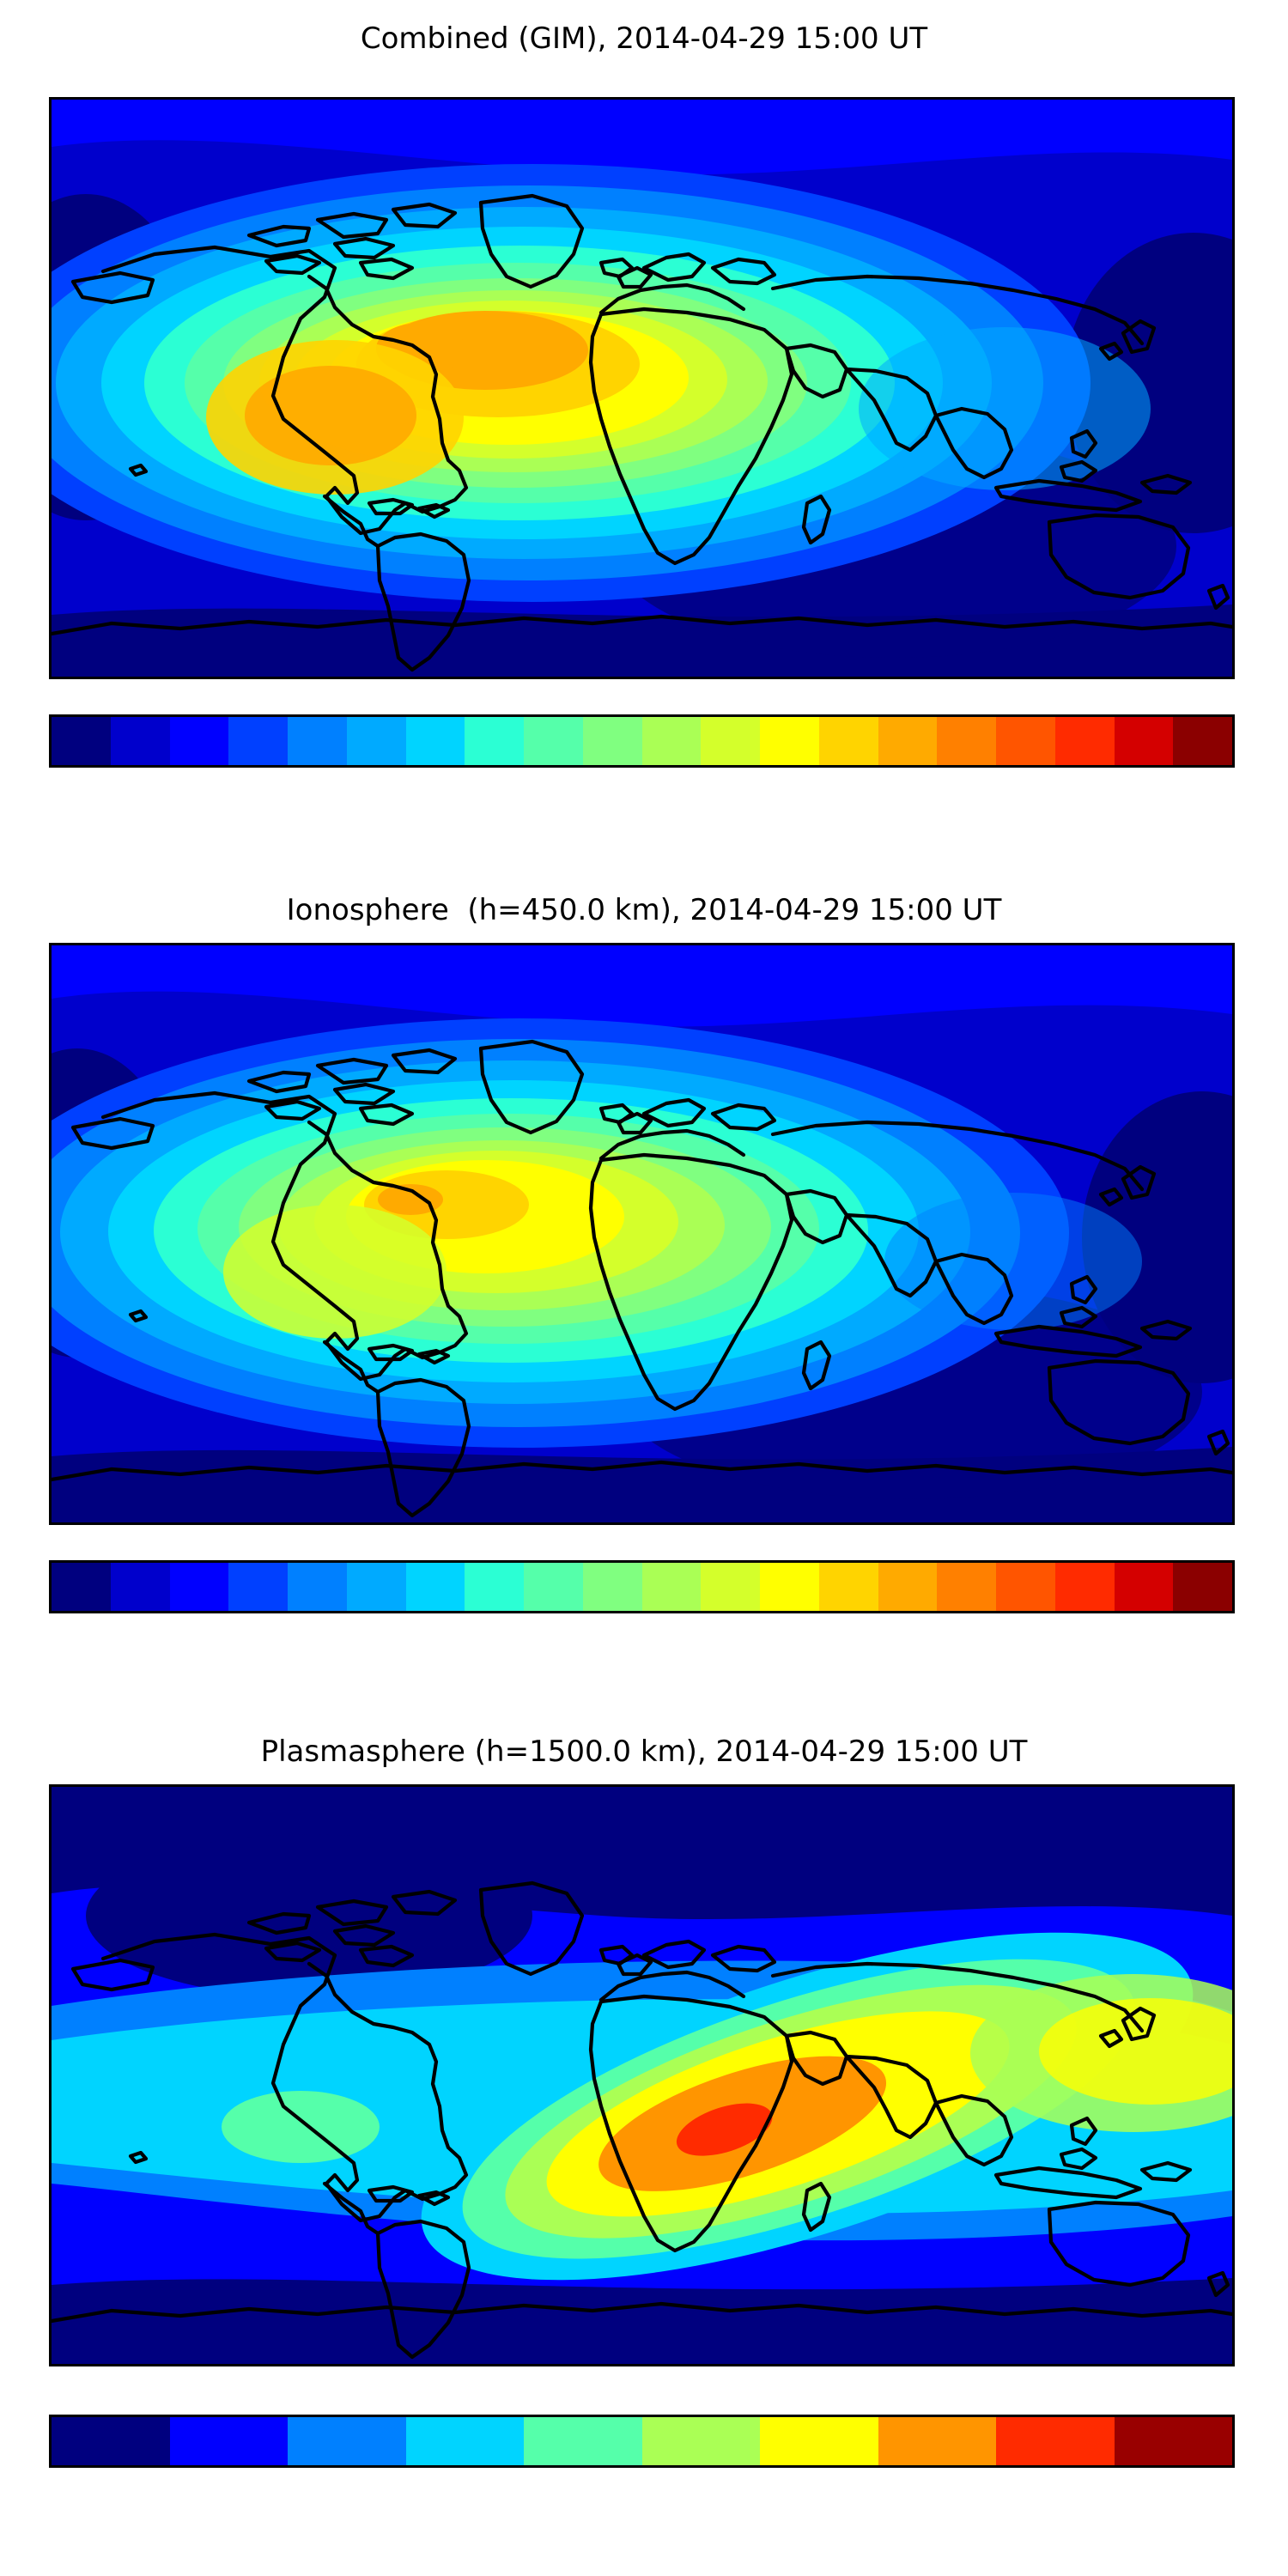  I want to click on panel-title-combined: Combined (GIM), 2014-04-29 15:00 UT, so click(644, 38).